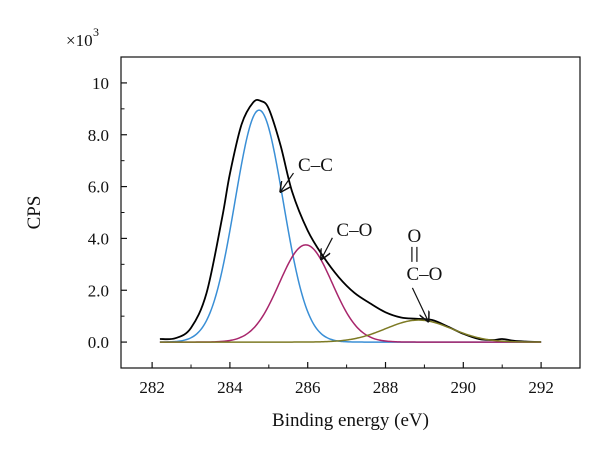  I want to click on annotations: C–C C–O C–O O, so click(361, 238).